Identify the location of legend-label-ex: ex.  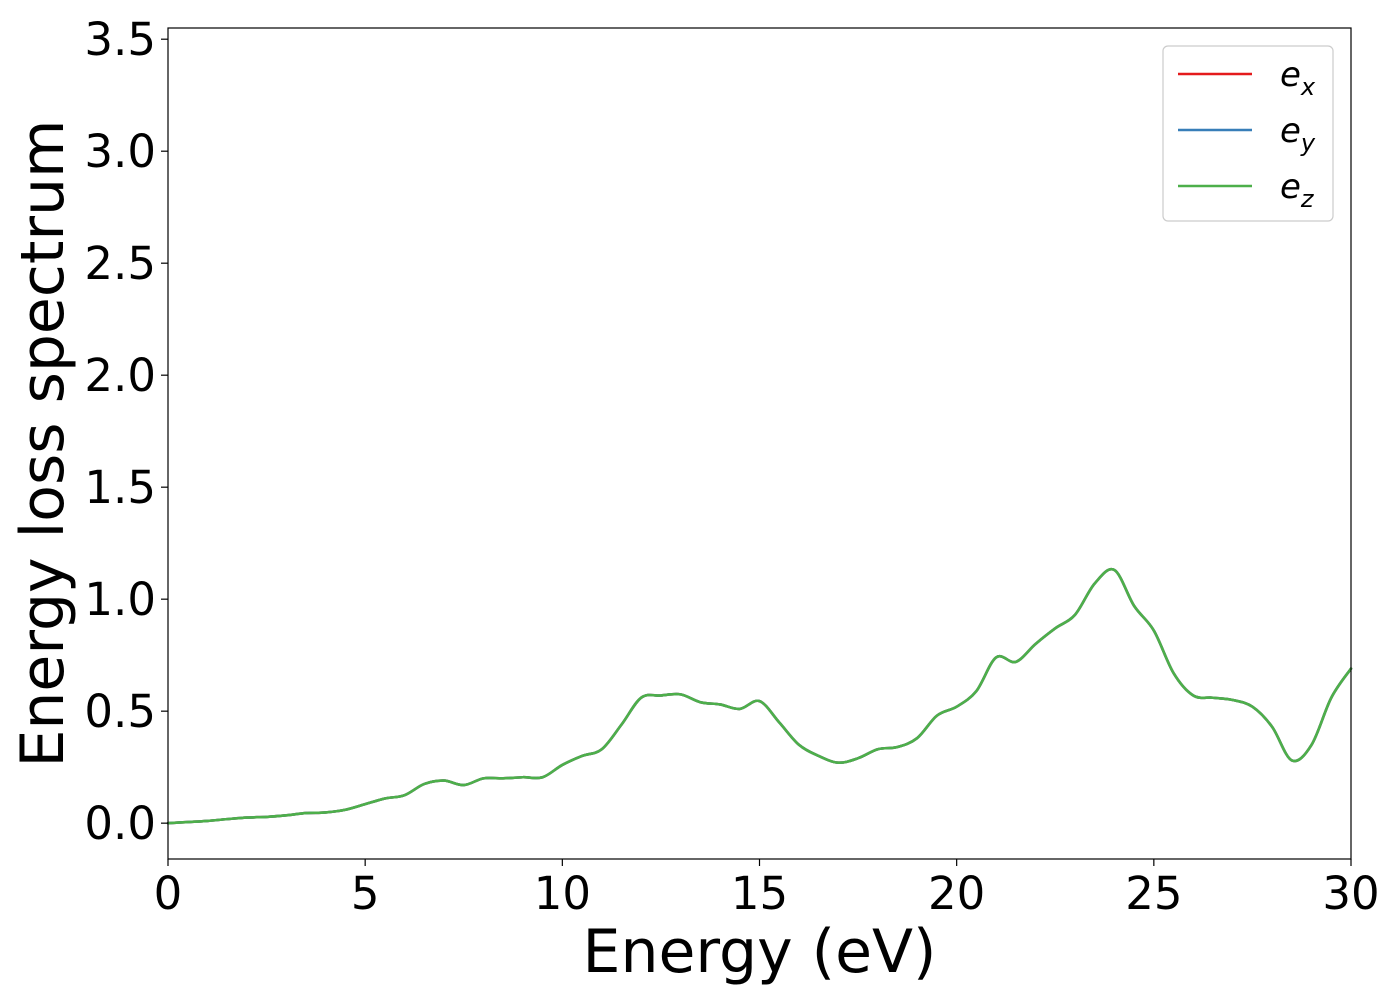
(1298, 78).